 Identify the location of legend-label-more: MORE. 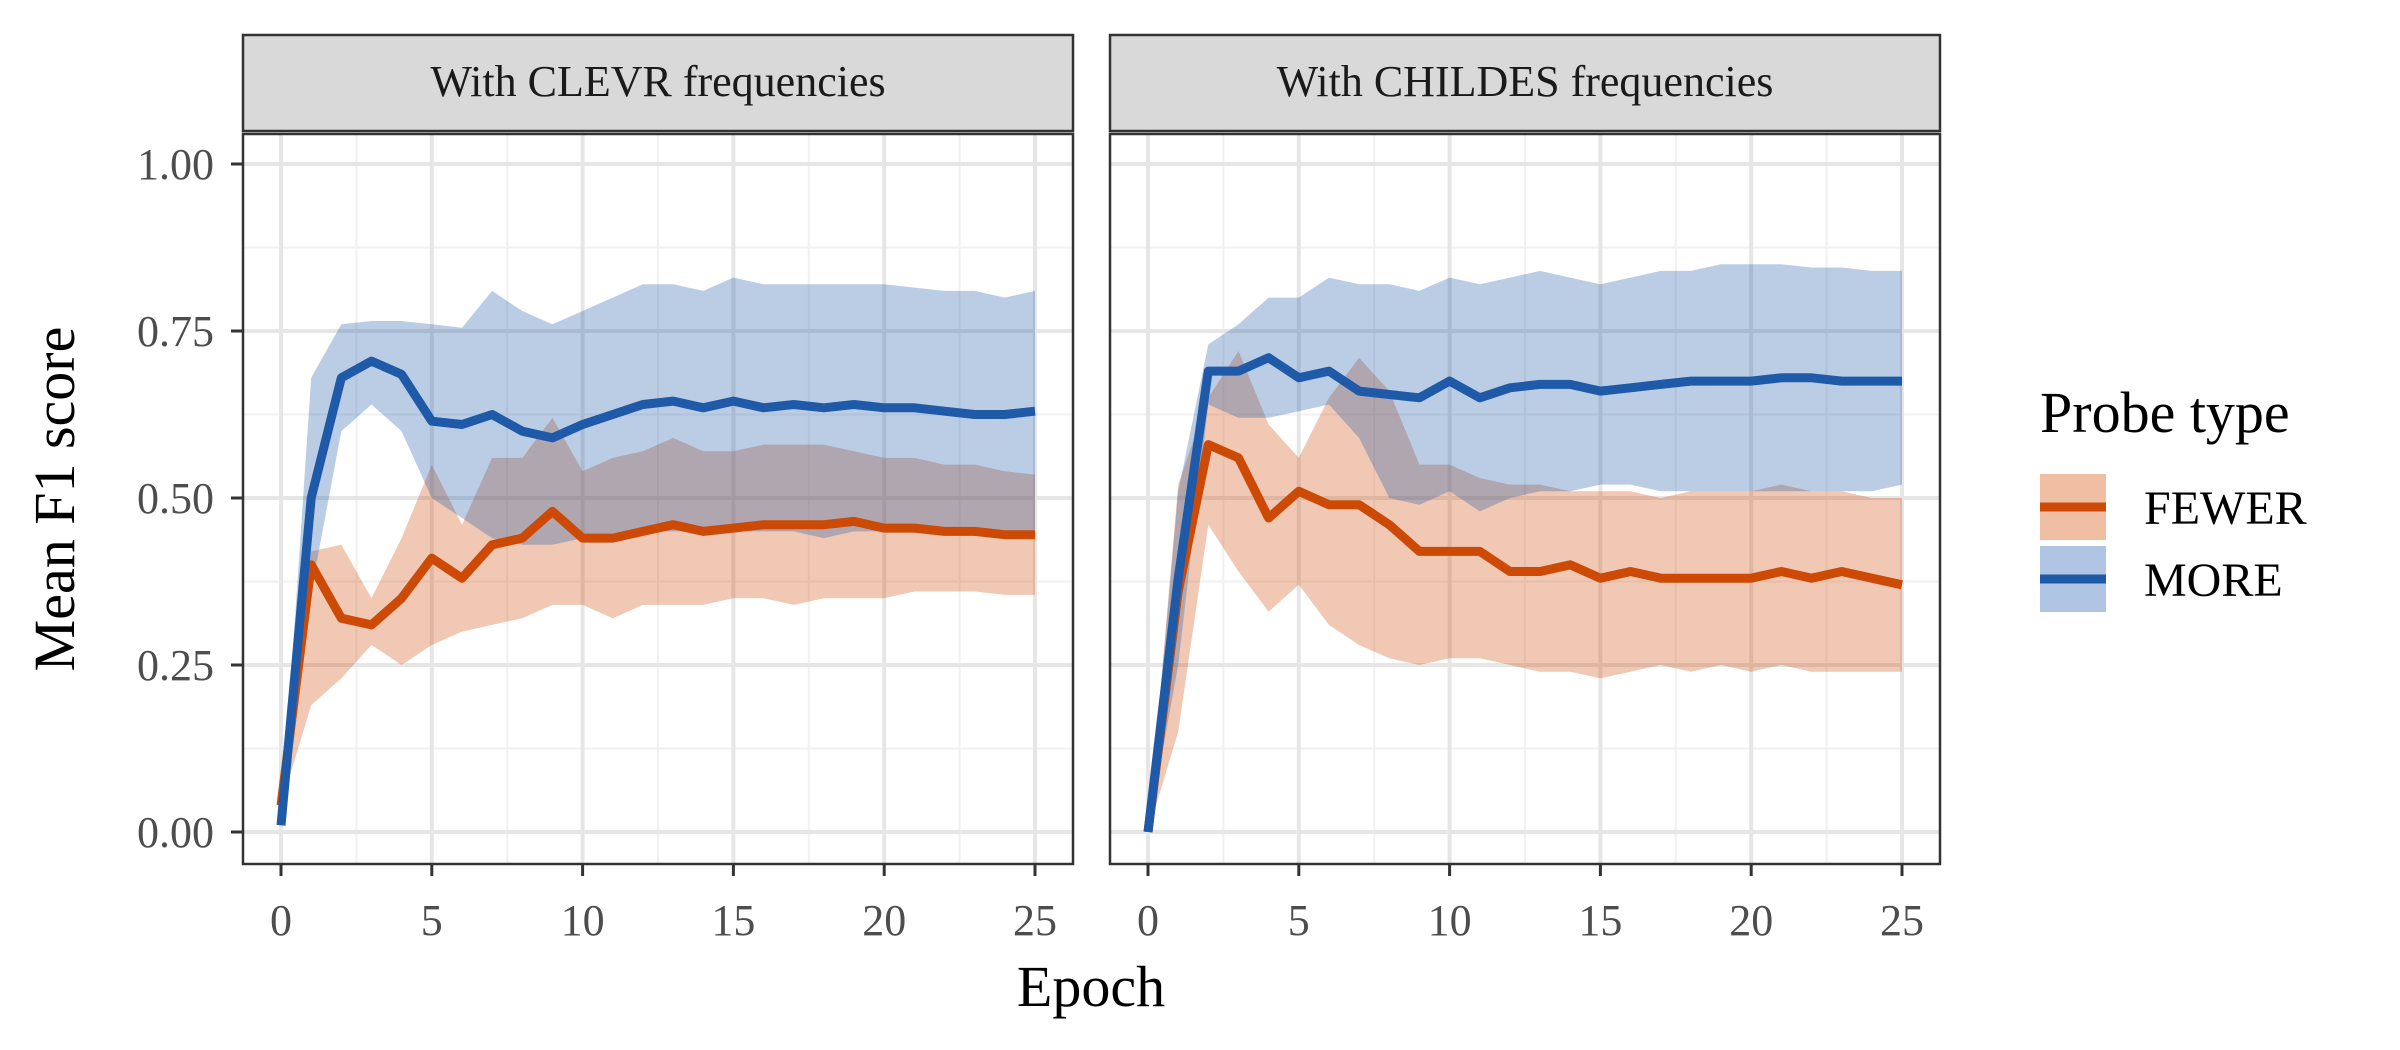
(2213, 580).